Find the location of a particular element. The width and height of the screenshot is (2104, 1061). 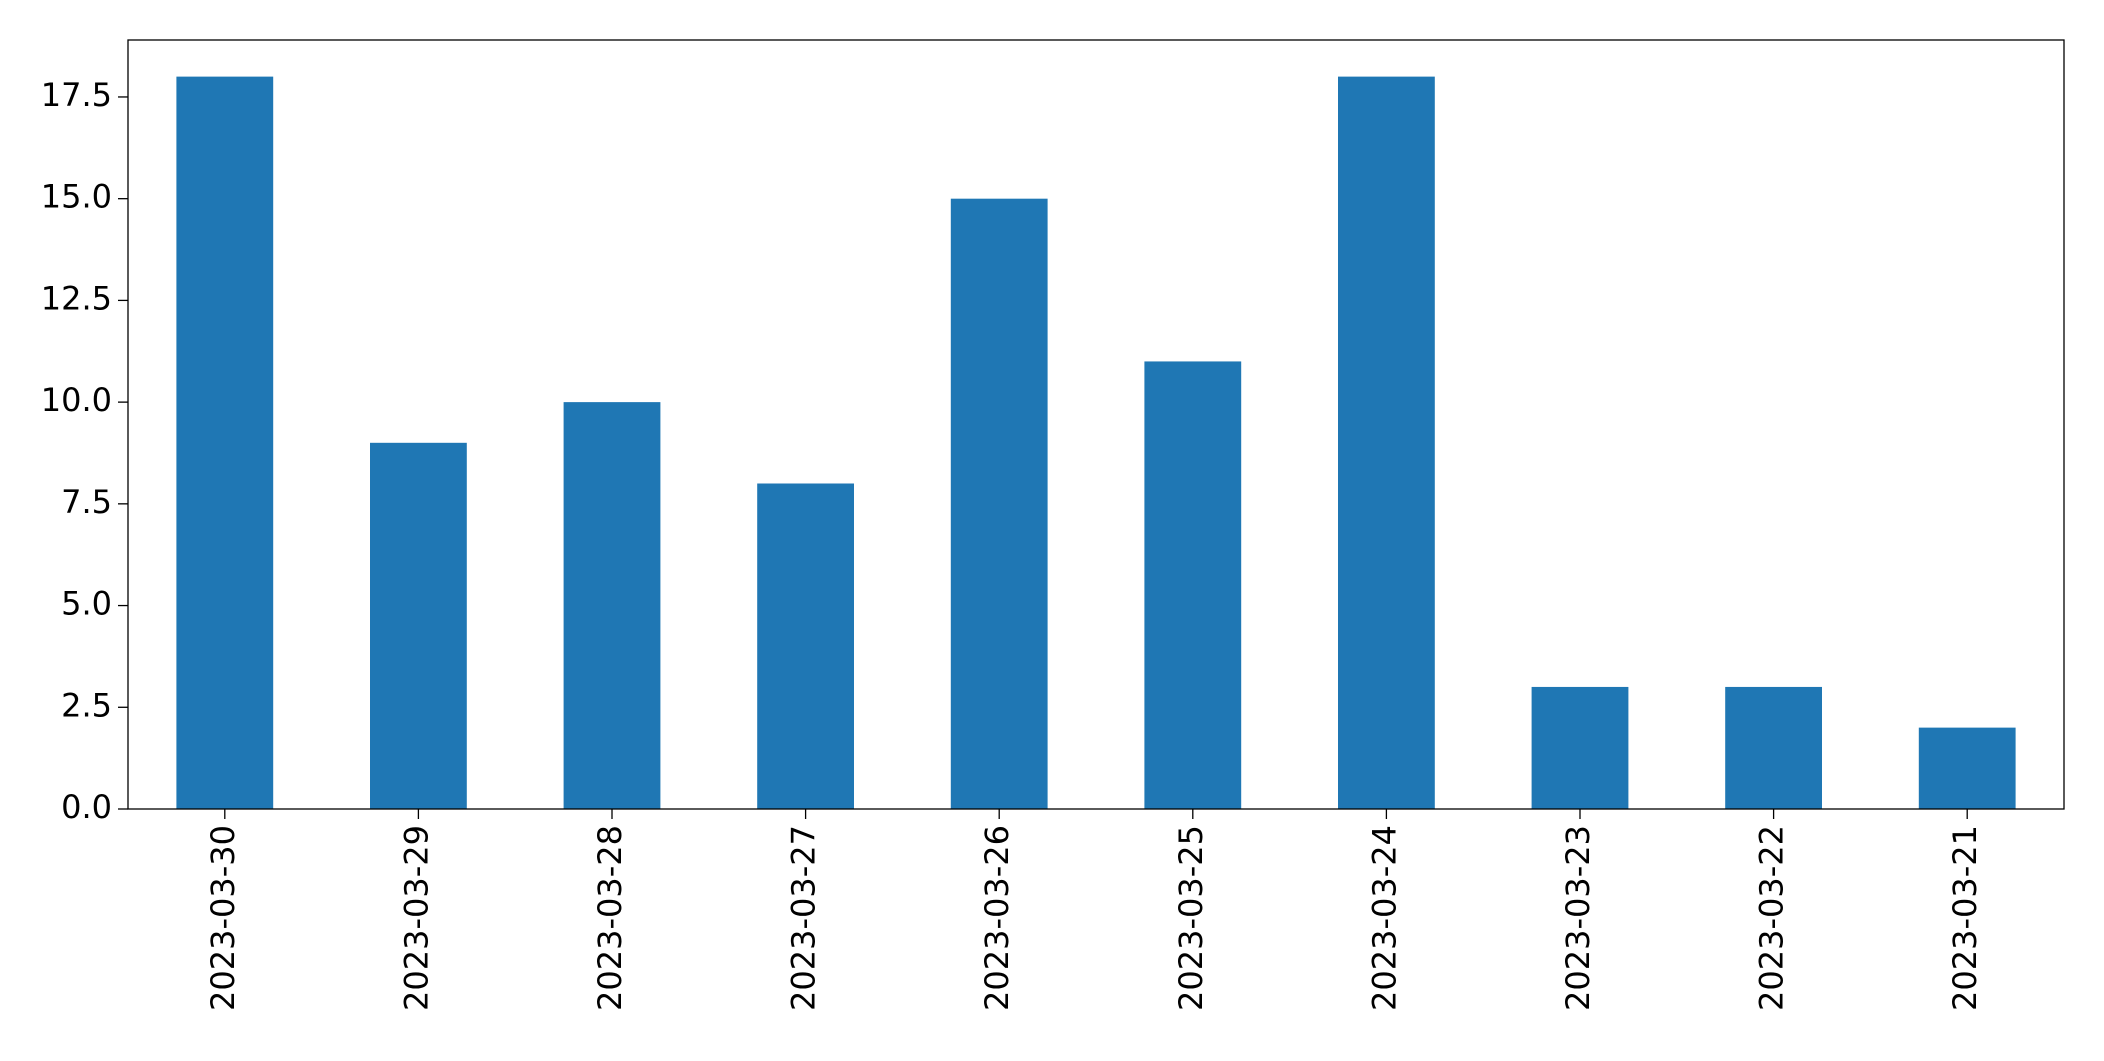

y-tick-label: 2.5 is located at coordinates (86, 705).